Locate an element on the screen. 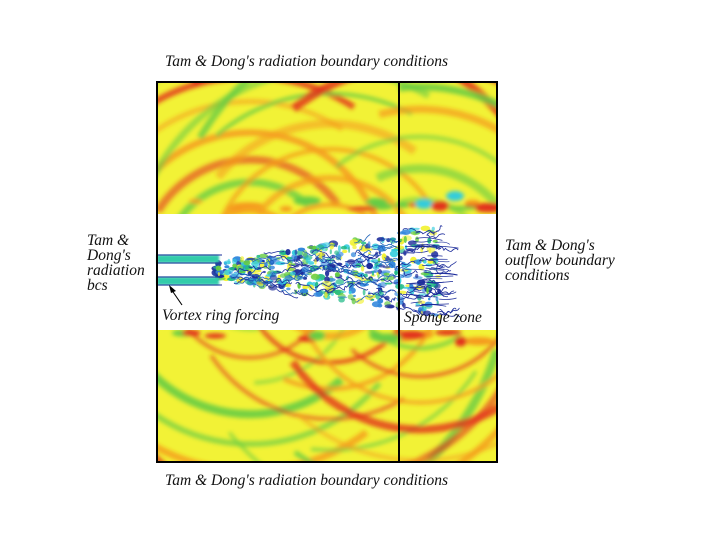 This screenshot has width=720, height=540. jet-region is located at coordinates (327, 272).